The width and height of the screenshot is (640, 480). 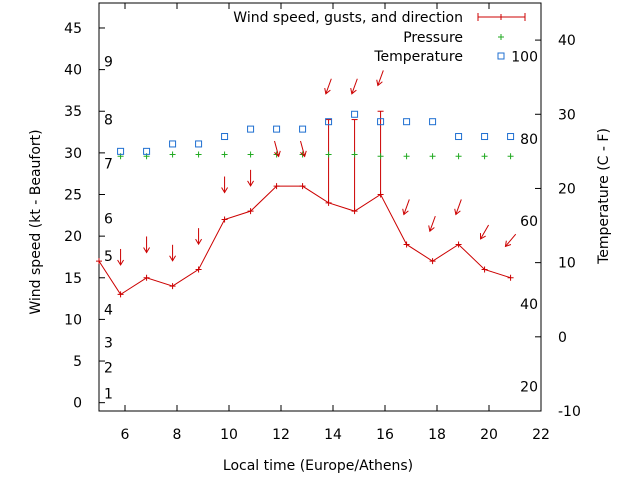 I want to click on y-left-tick-label: 20, so click(x=73, y=237).